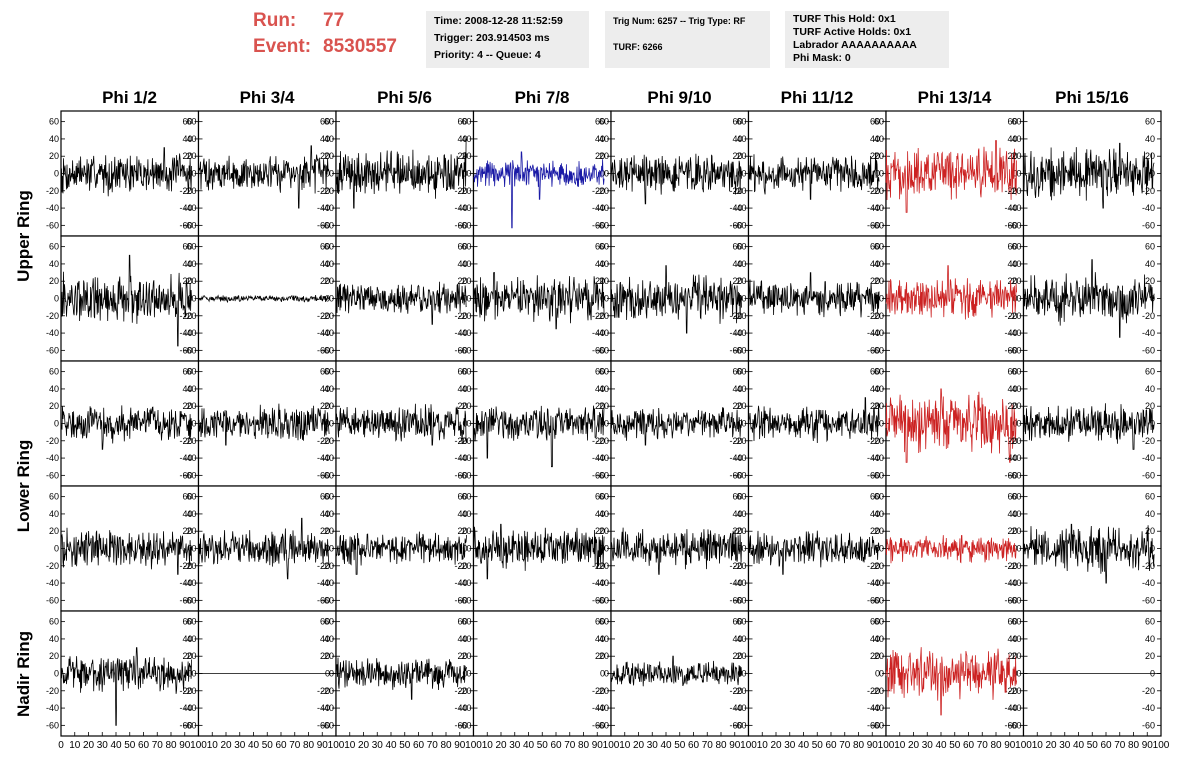 The width and height of the screenshot is (1196, 772). Describe the element at coordinates (116, 745) in the screenshot. I see `x-tick-label: 40` at that location.